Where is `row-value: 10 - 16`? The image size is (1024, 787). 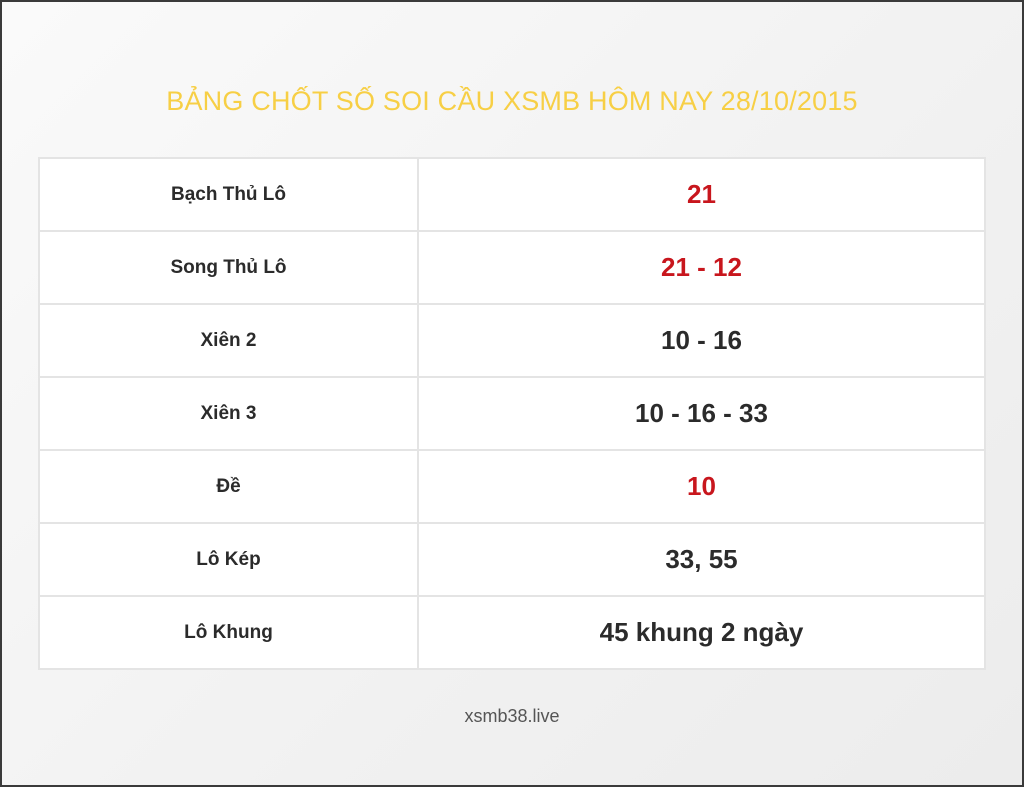
row-value: 10 - 16 is located at coordinates (701, 340).